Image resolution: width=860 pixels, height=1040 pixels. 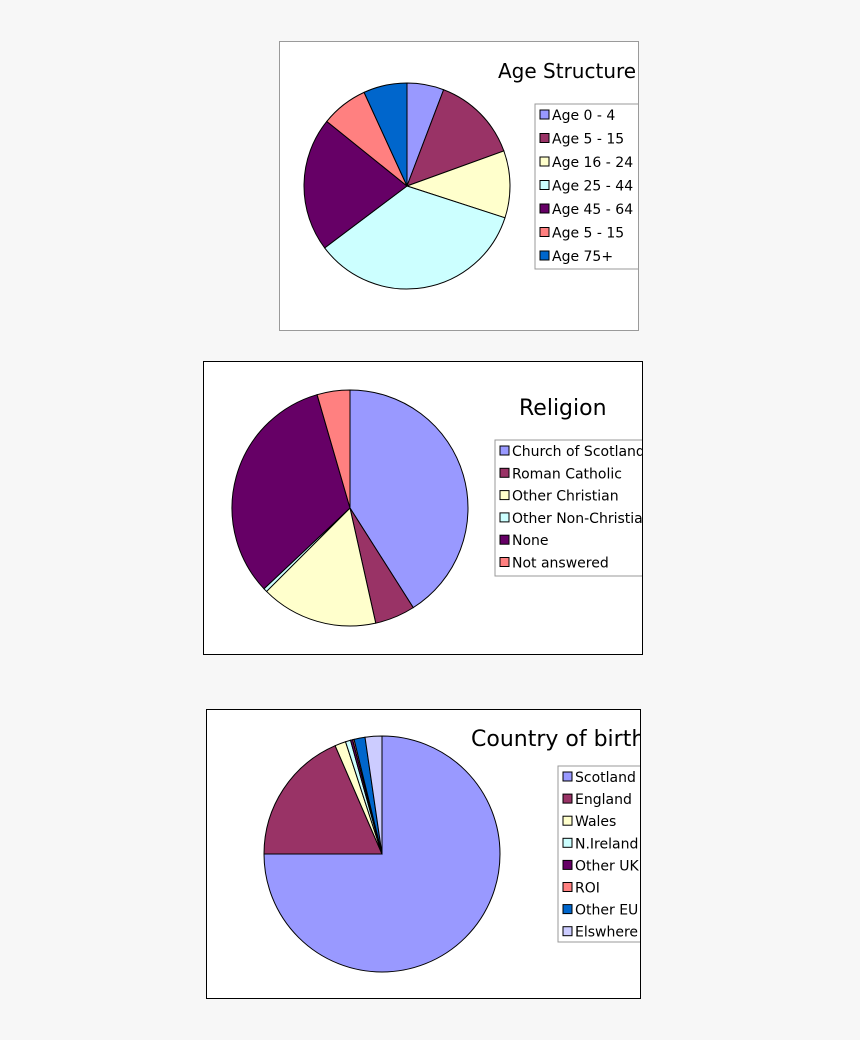 I want to click on legend-swatch-other-non-christian, so click(x=504, y=517).